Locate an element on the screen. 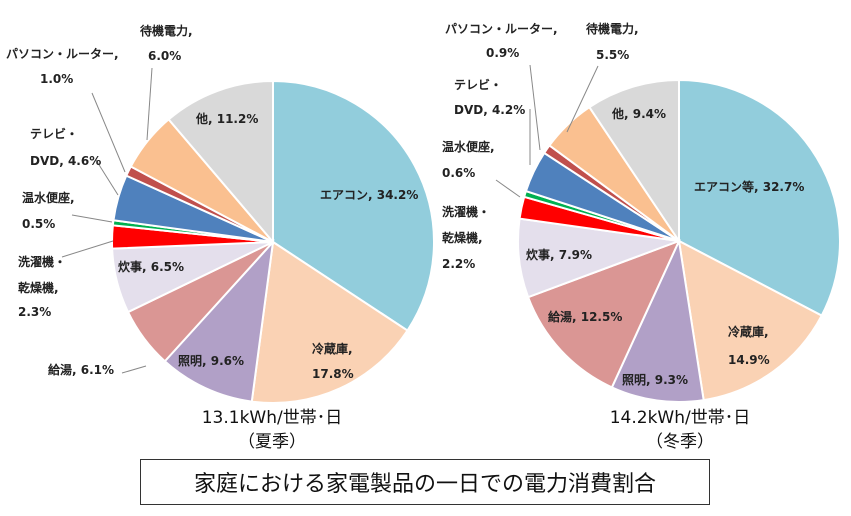 The height and width of the screenshot is (516, 851). slice-label: 14.9% is located at coordinates (749, 360).